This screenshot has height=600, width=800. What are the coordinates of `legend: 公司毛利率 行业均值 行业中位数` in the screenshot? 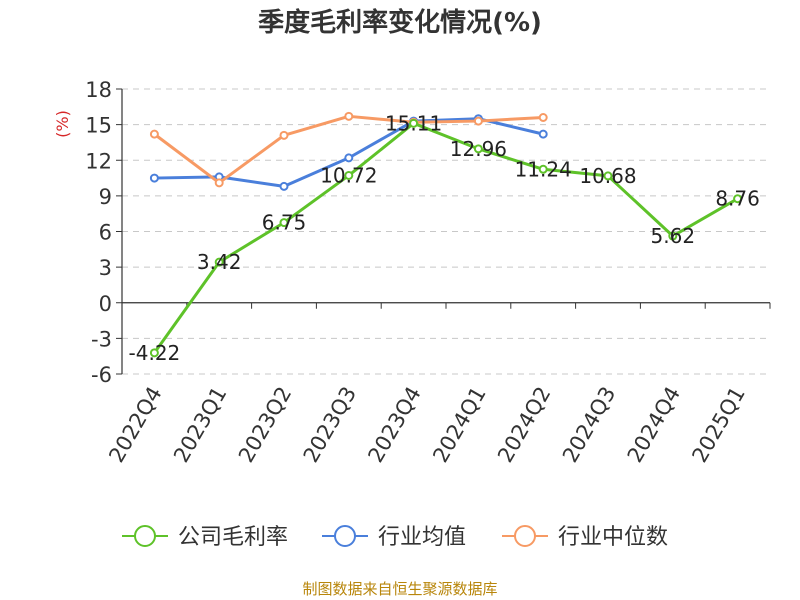 It's located at (395, 537).